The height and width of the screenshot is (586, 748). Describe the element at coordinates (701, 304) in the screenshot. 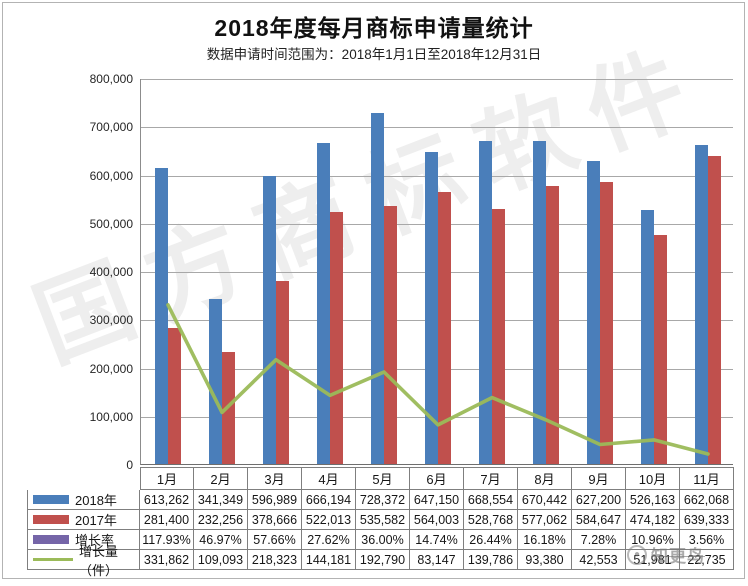

I see `bar-2018年-11月` at that location.